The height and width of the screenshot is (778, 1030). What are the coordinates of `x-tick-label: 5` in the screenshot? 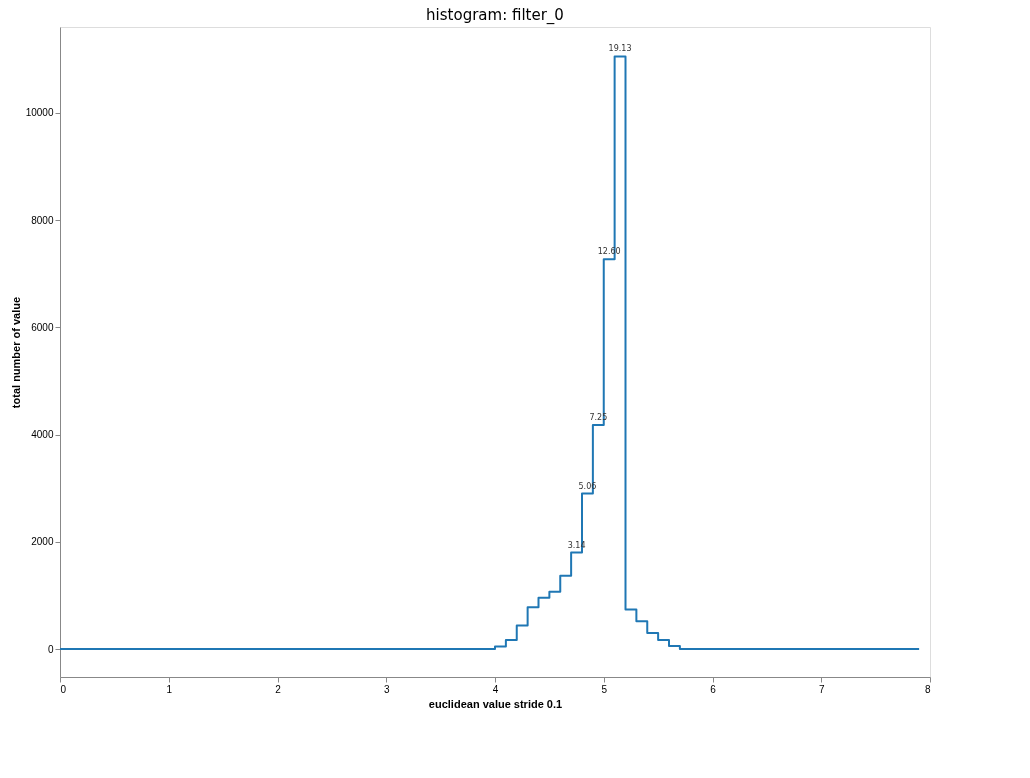 It's located at (604, 689).